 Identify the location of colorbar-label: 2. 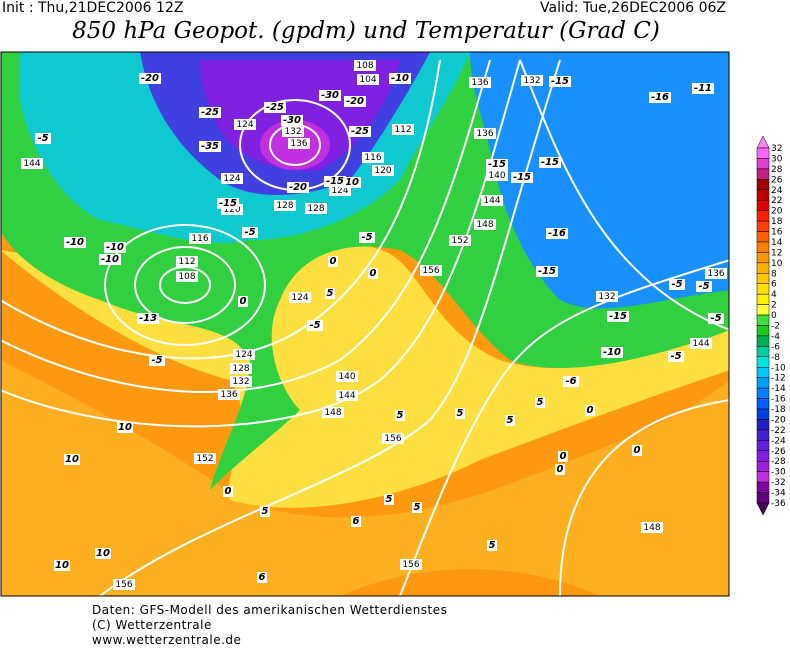
(774, 306).